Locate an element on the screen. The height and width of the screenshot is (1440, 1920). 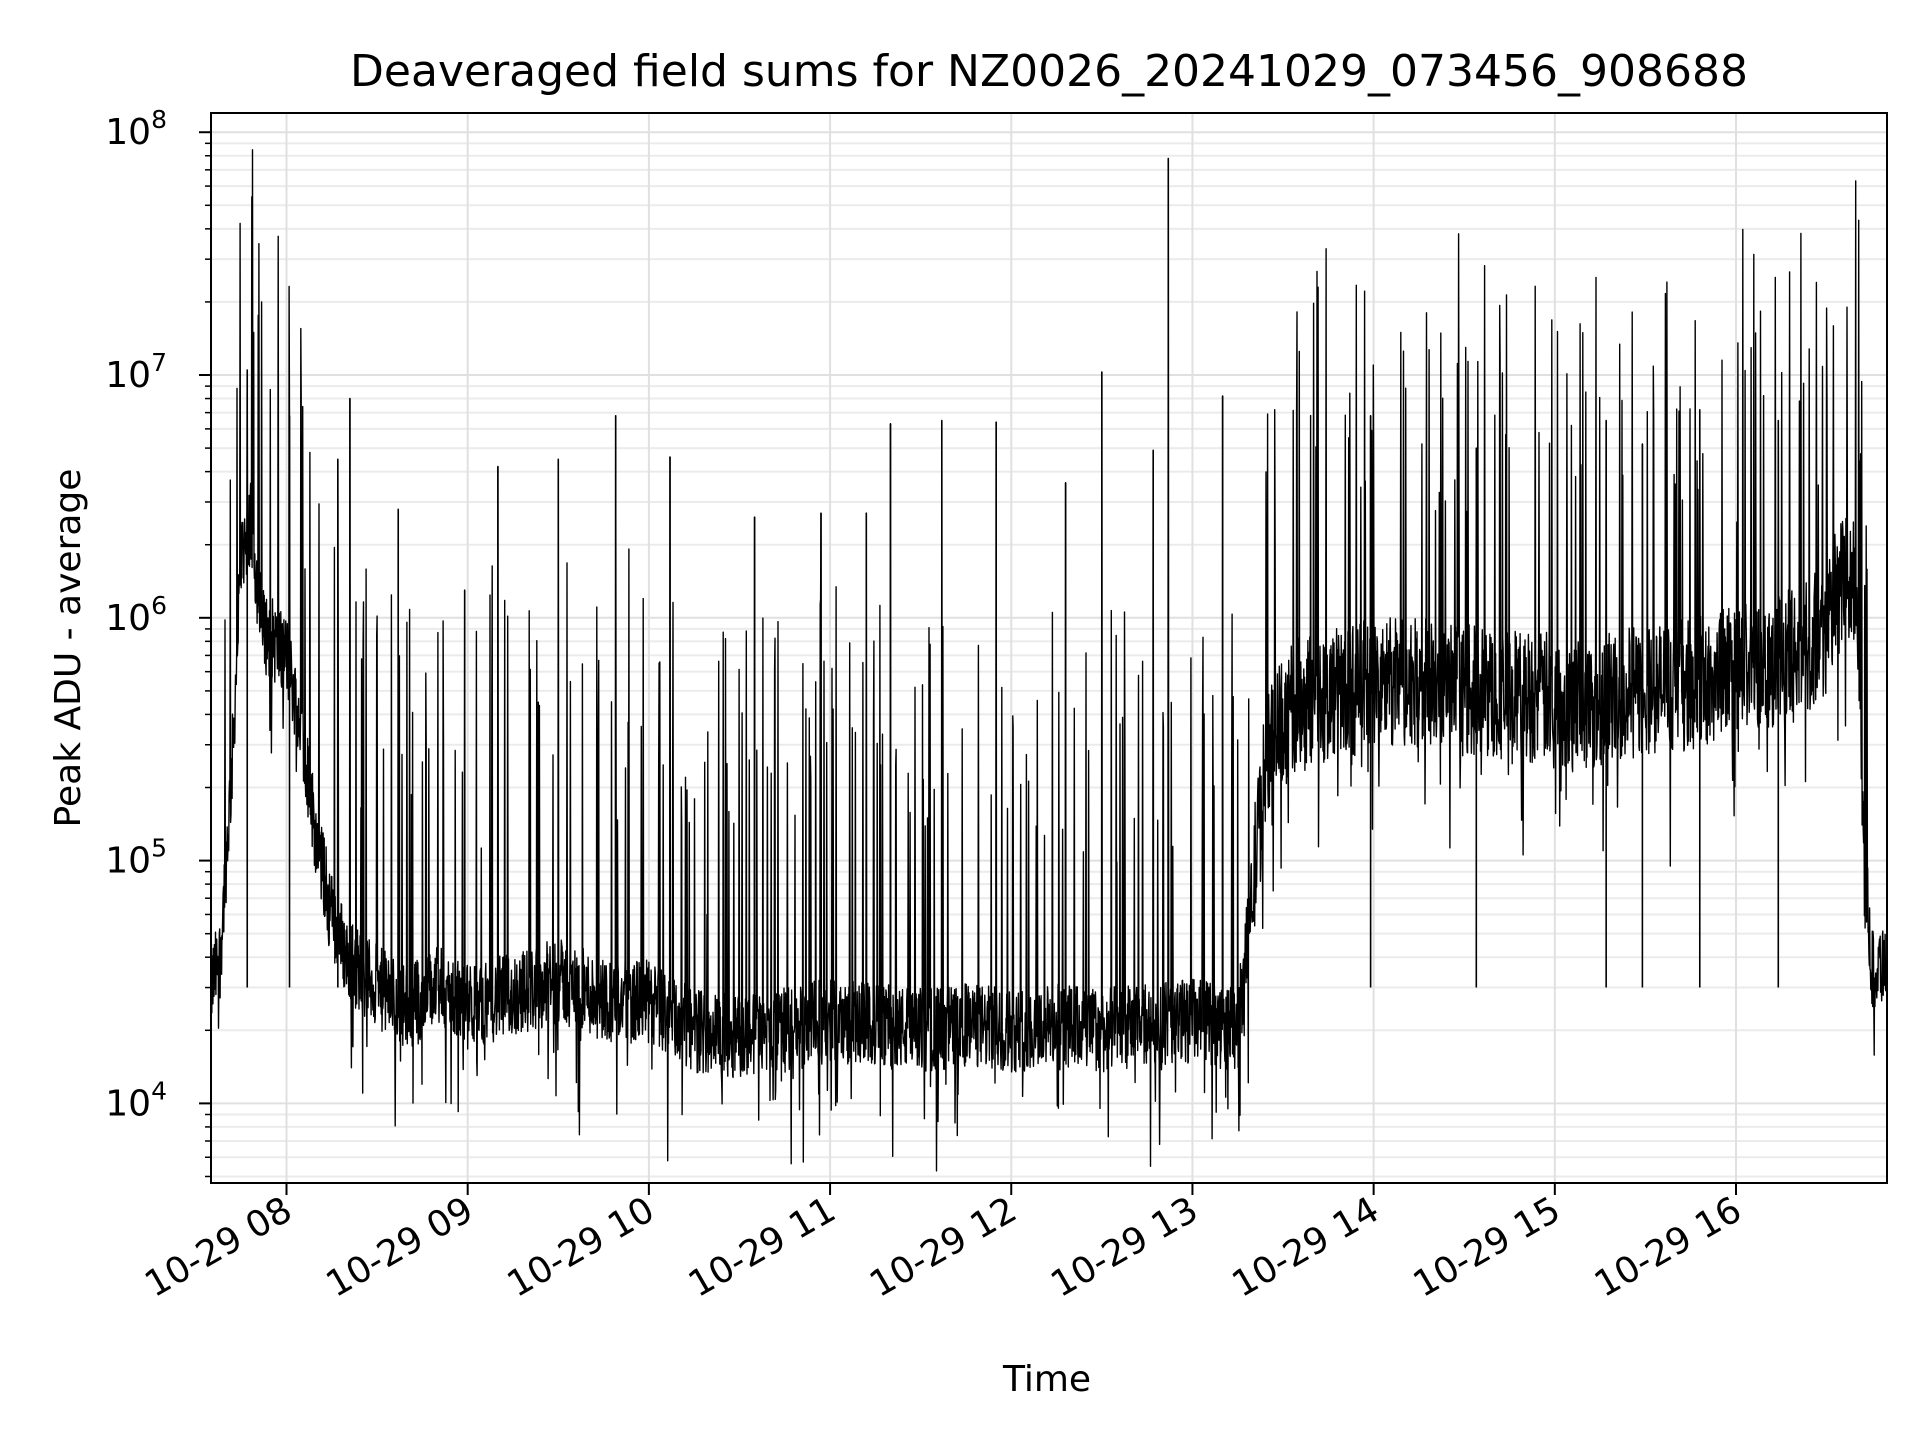
x-axis-label: Time is located at coordinates (1046, 1379).